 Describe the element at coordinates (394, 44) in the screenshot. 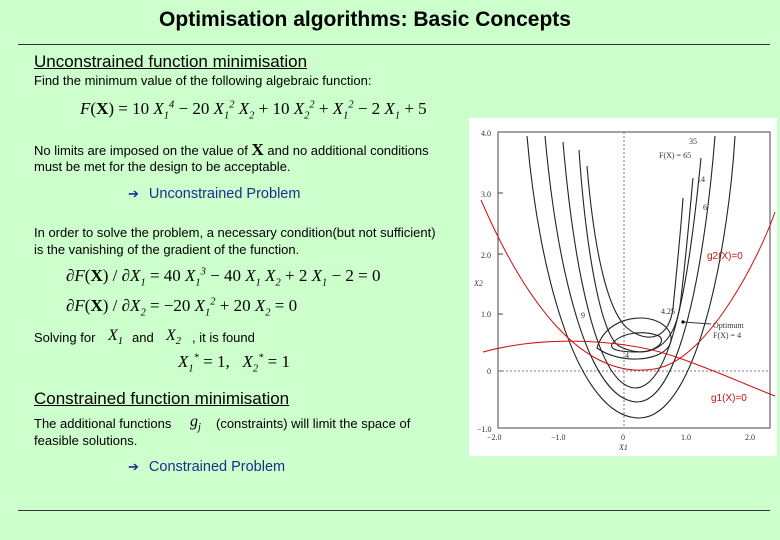

I see `title-divider` at that location.